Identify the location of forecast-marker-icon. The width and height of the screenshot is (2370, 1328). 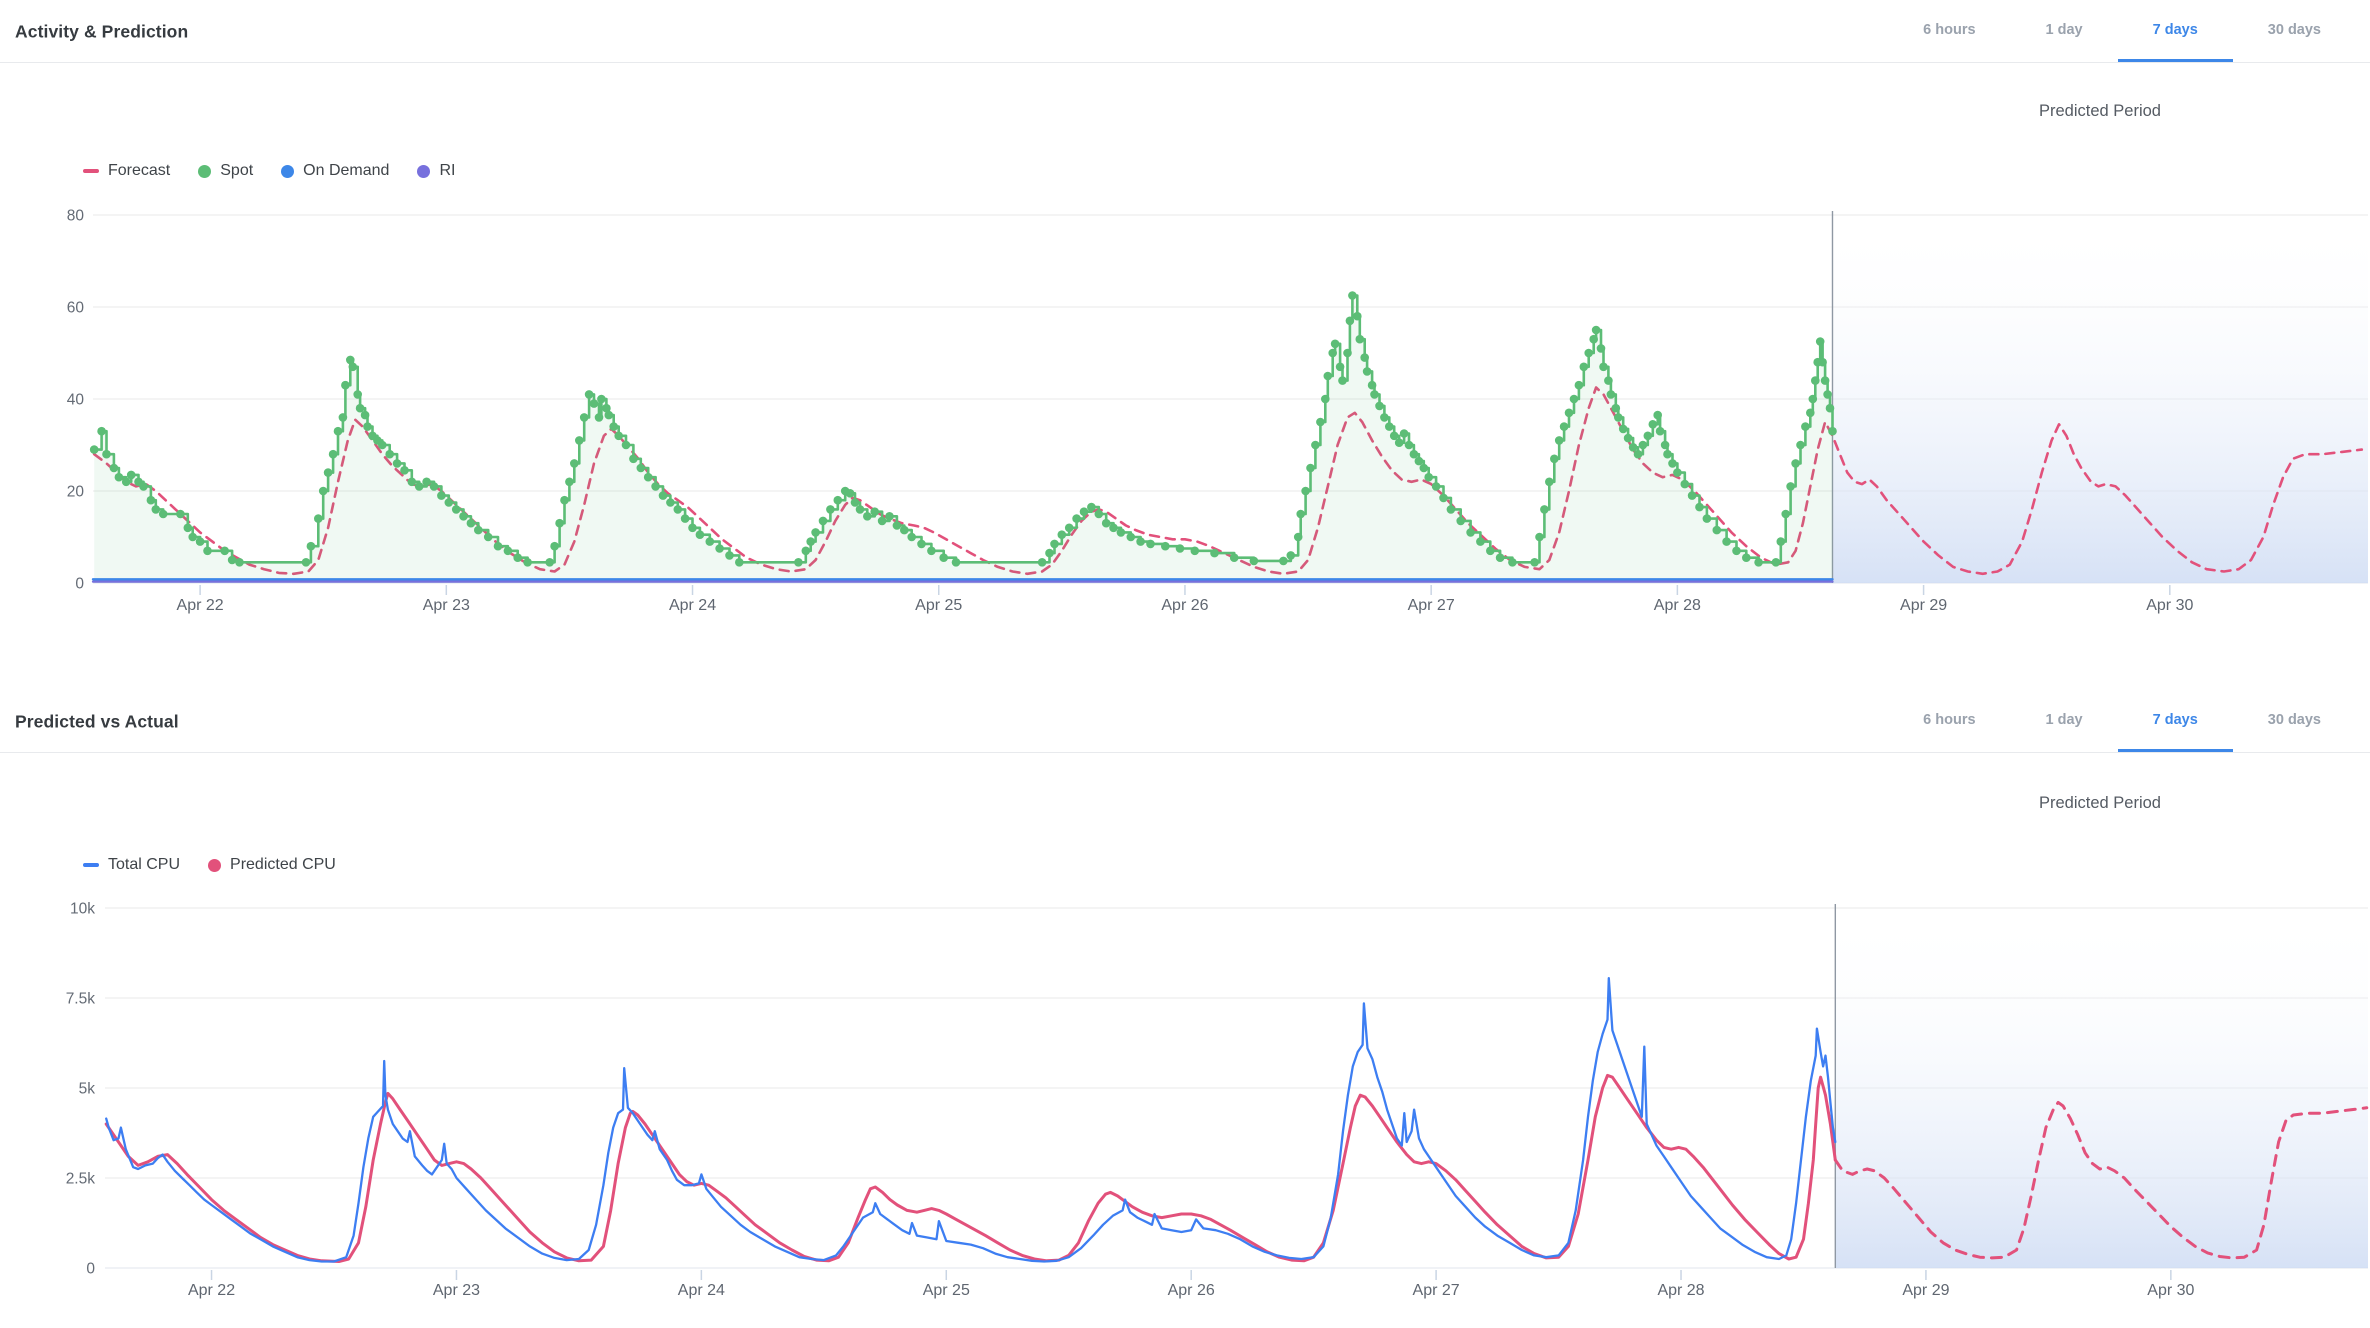
(91, 171).